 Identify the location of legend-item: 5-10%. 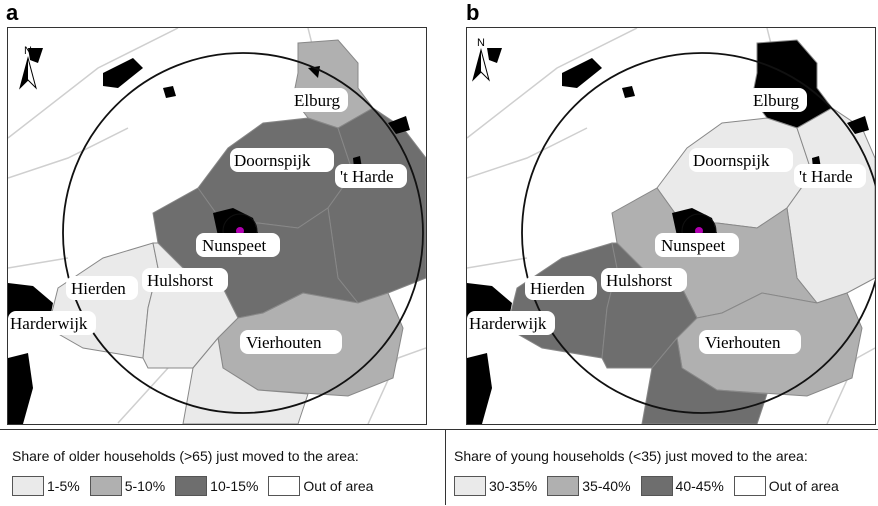
(127, 486).